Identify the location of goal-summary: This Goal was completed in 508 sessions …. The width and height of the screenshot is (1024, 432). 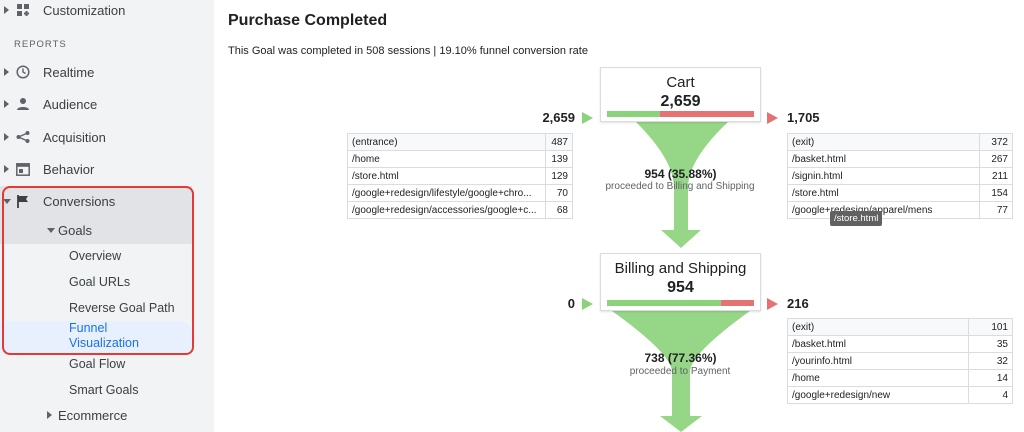
(408, 51).